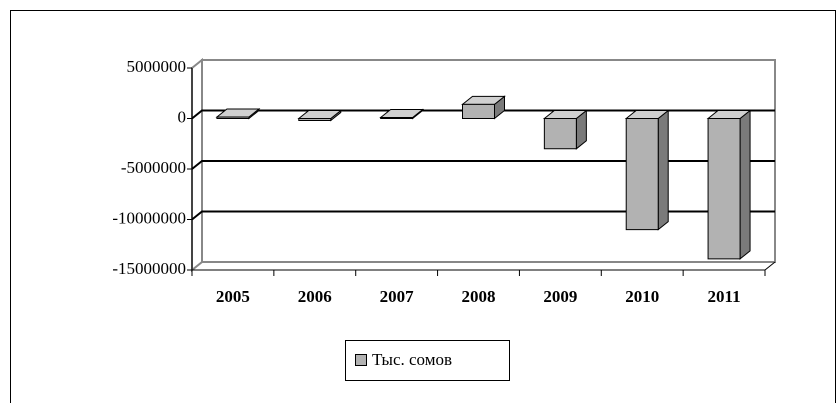  Describe the element at coordinates (182, 116) in the screenshot. I see `y-tick-label: 0` at that location.